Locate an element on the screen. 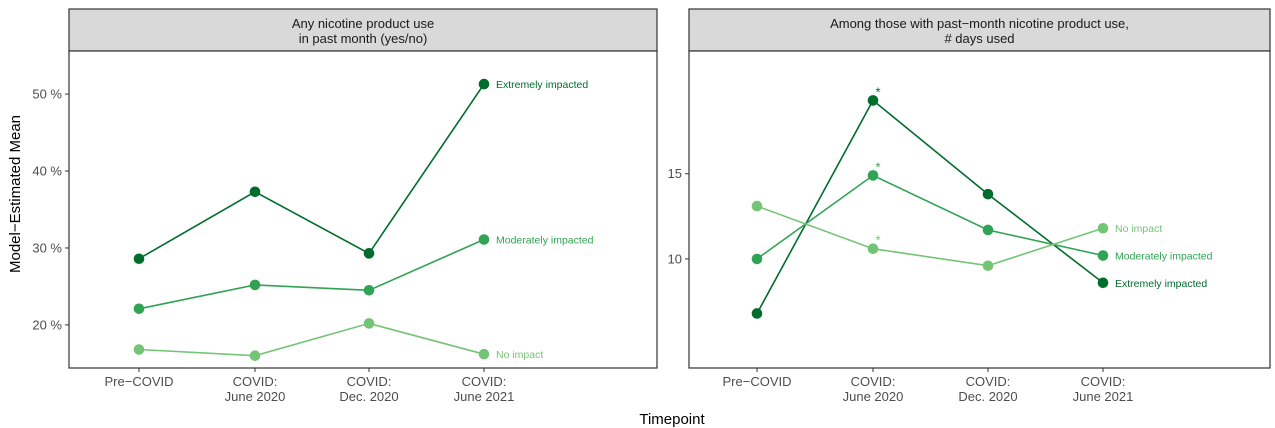  y-tick-label: 20 % is located at coordinates (47, 324).